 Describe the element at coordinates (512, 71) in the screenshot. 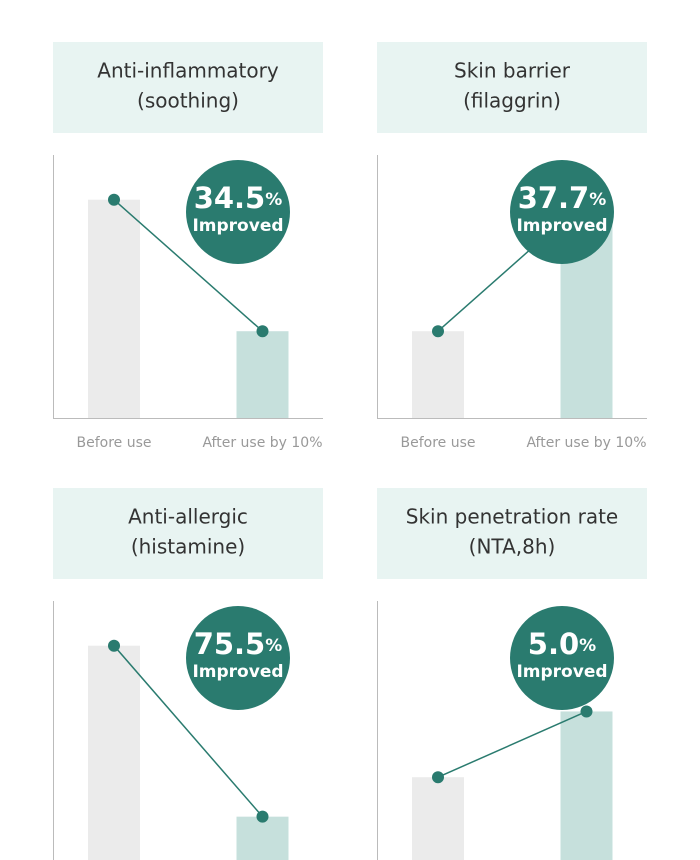

I see `chart-title: Skin barrier` at that location.